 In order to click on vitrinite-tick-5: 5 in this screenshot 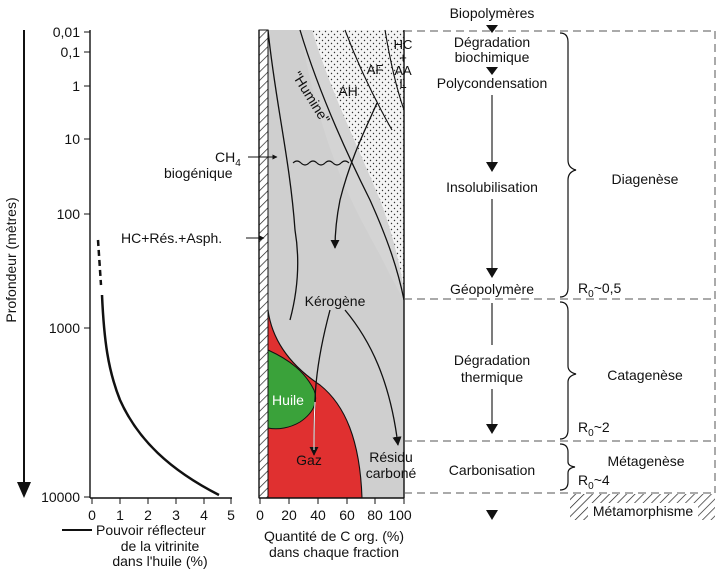, I will do `click(231, 515)`.